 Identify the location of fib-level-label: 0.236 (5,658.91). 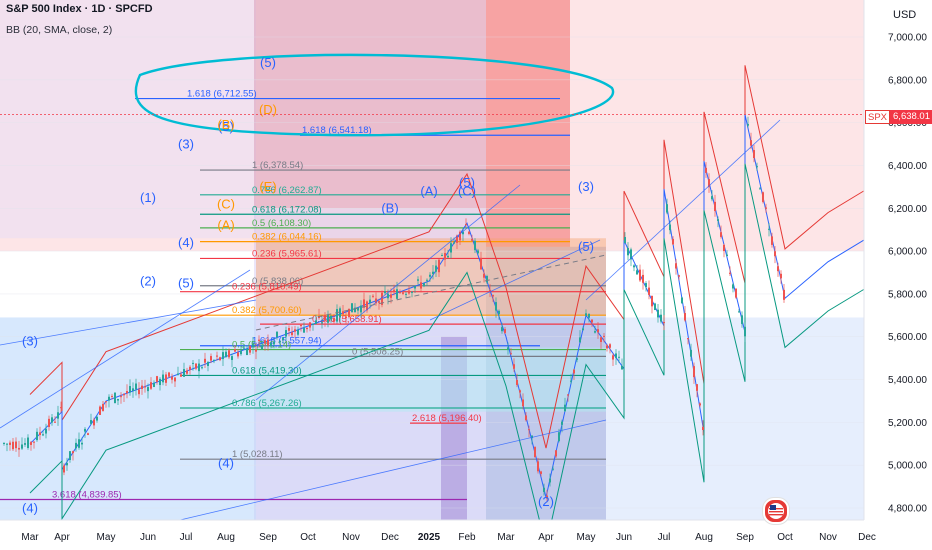
(347, 319).